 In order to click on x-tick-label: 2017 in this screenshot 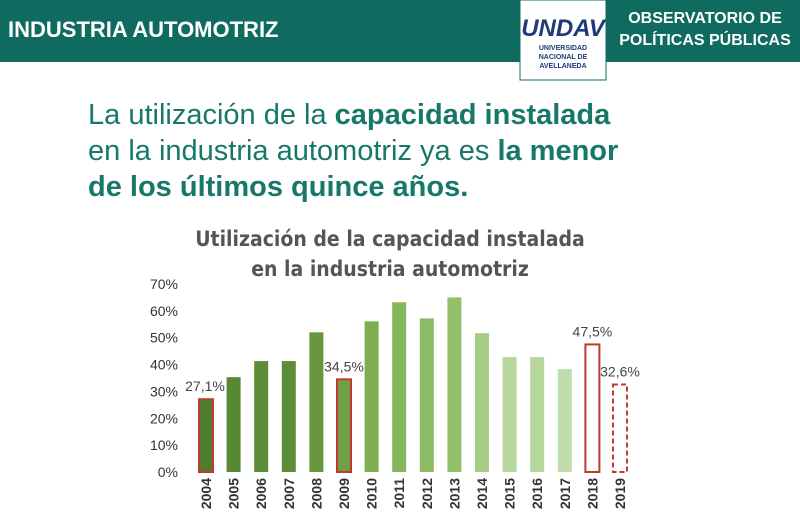, I will do `click(565, 493)`.